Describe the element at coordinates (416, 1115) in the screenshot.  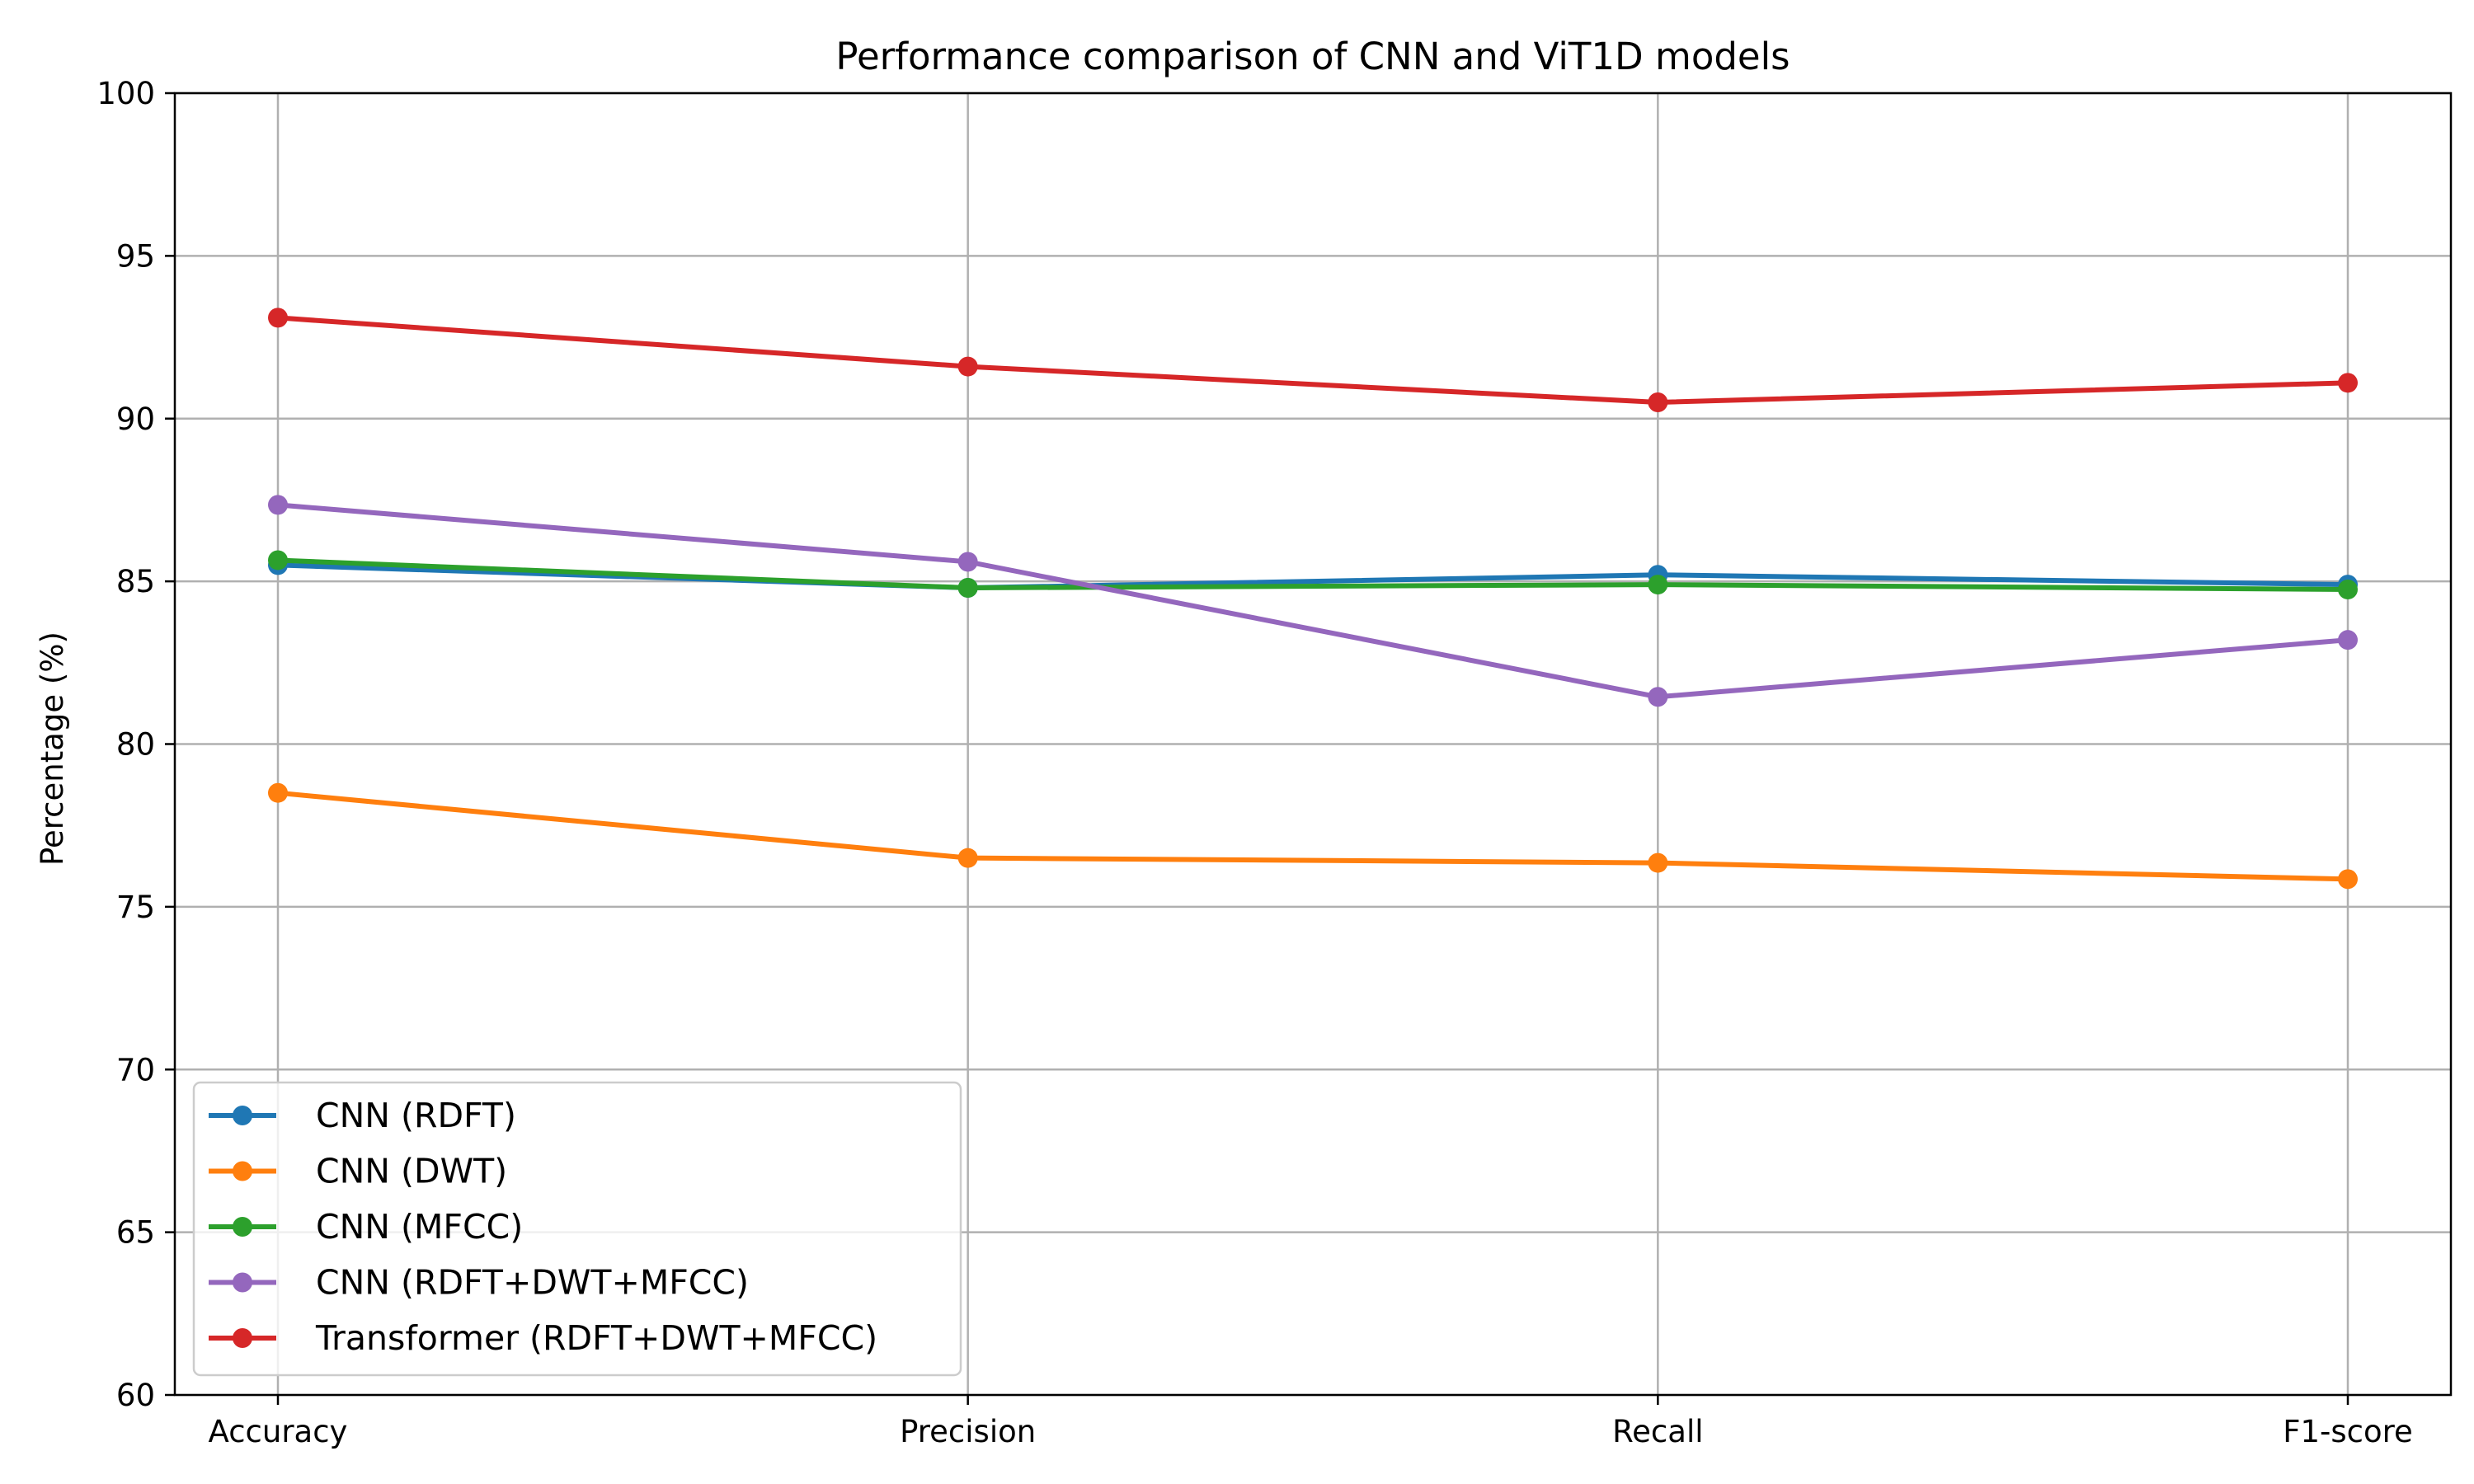
I see `legend-label: CNN (RDFT)` at that location.